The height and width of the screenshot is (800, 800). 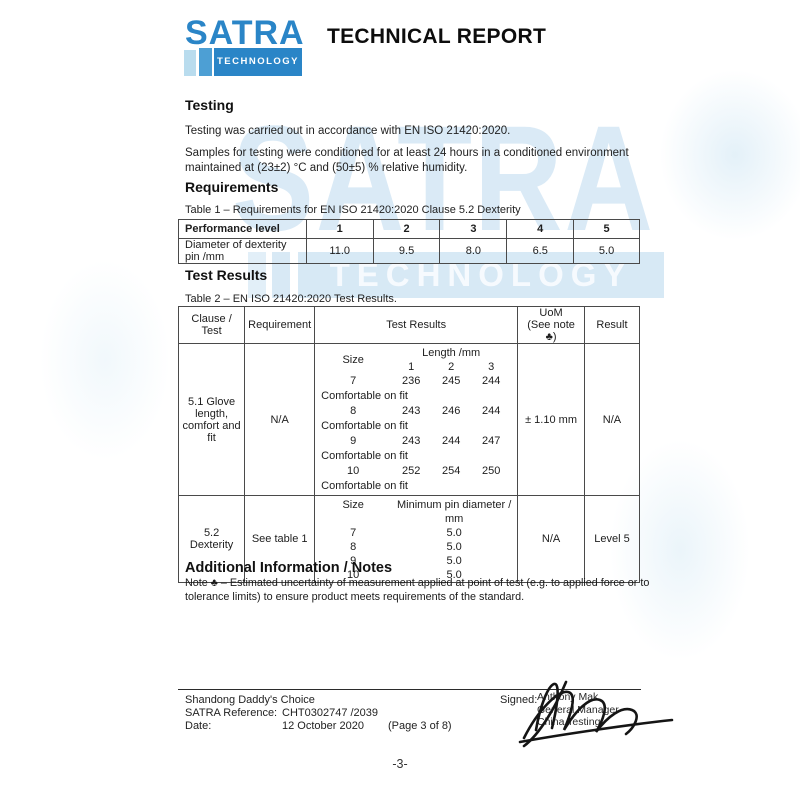 I want to click on table1-data-cell: 11.0, so click(x=339, y=251).